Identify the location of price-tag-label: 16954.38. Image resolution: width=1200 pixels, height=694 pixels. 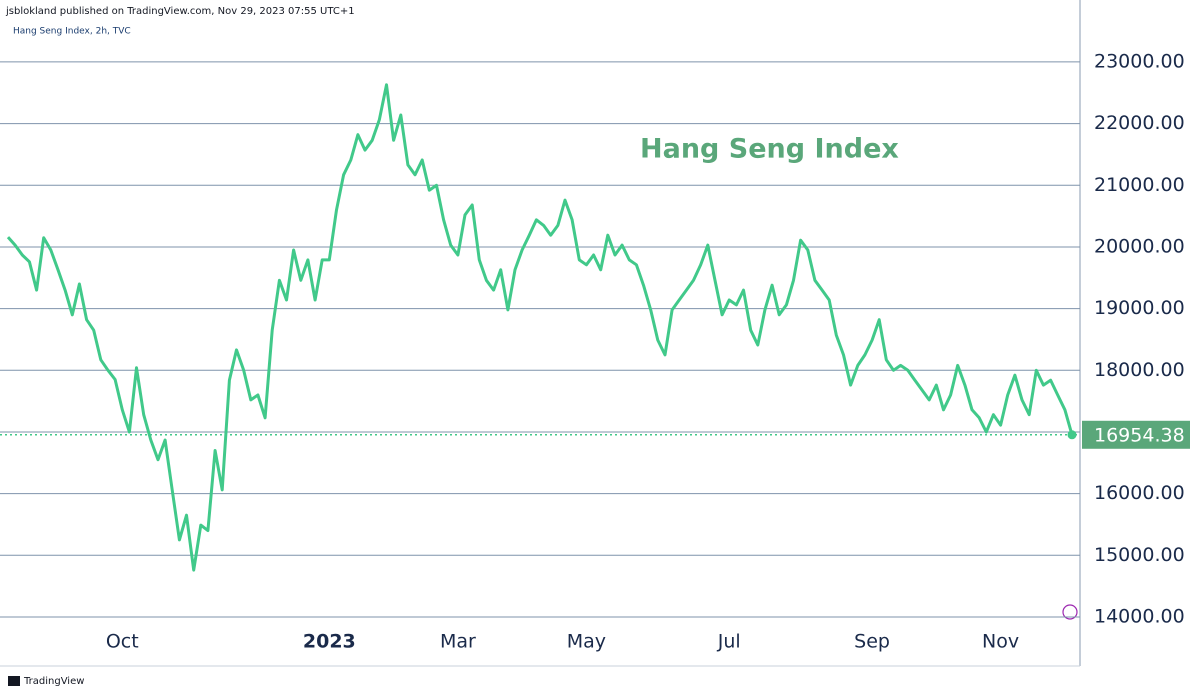
(1139, 435).